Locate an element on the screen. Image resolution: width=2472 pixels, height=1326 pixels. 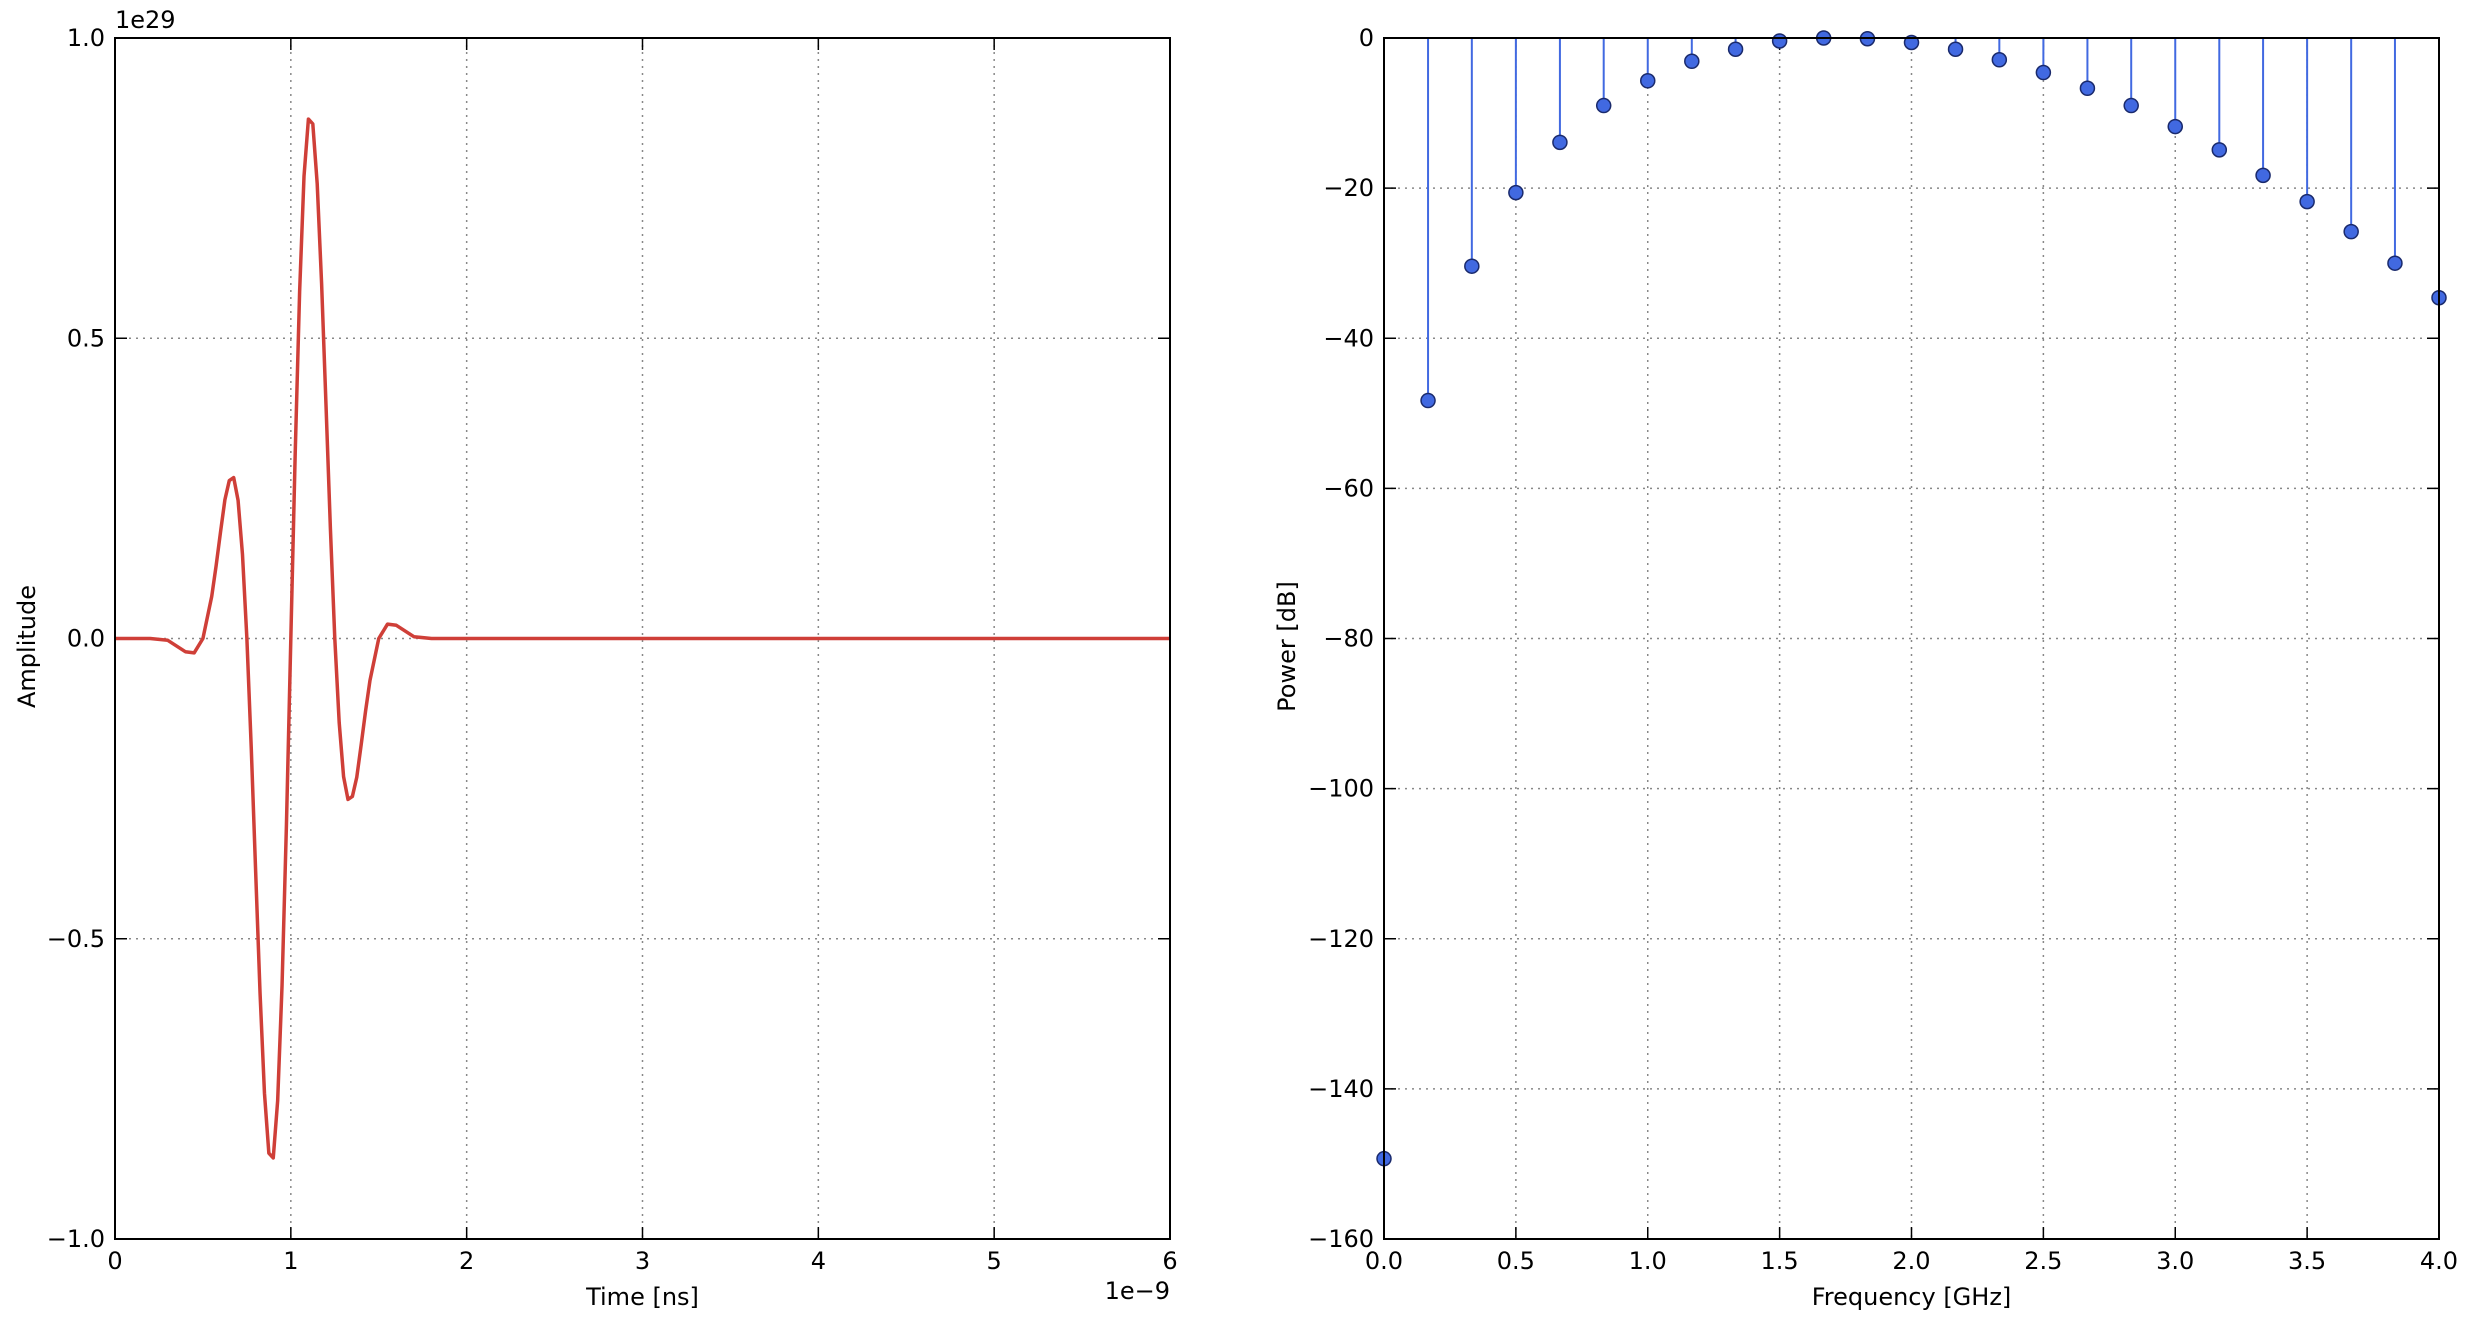
y-tick-label: −0.5 is located at coordinates (76, 939).